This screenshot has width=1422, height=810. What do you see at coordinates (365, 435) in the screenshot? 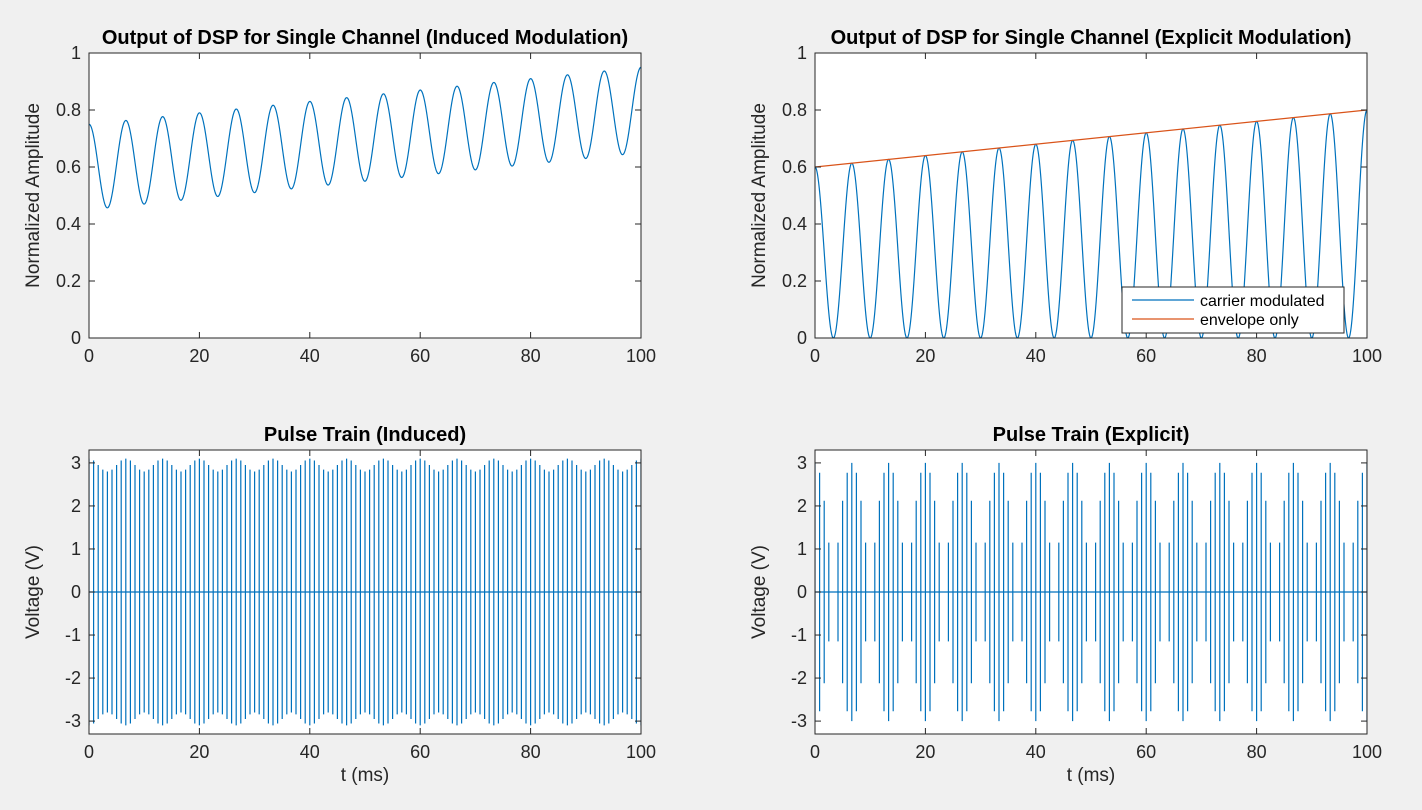
I see `chart-title: Pulse Train (Induced)` at bounding box center [365, 435].